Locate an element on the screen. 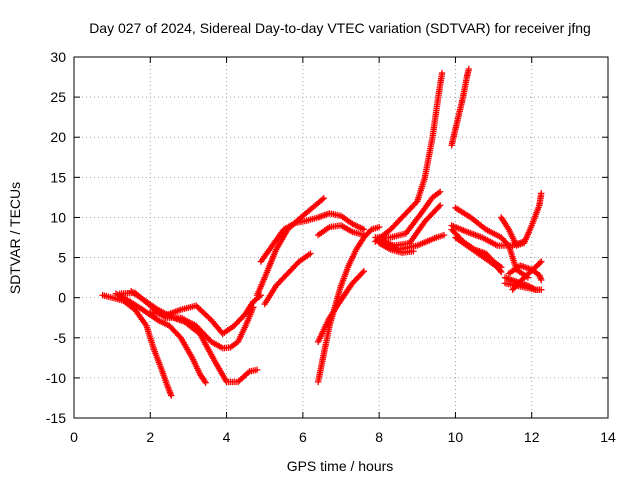 The width and height of the screenshot is (640, 480). x-tick-label: 4 is located at coordinates (227, 437).